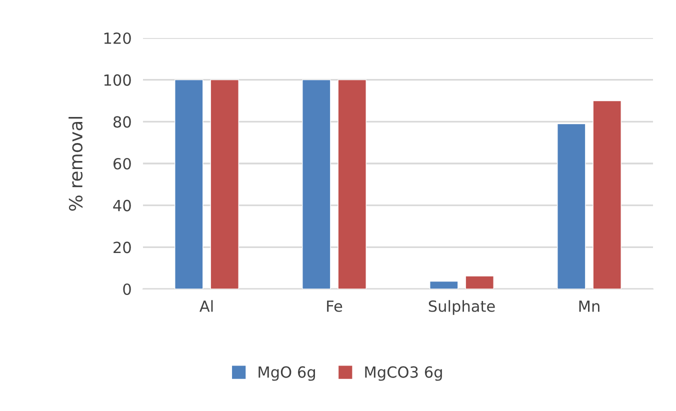 The height and width of the screenshot is (411, 676). What do you see at coordinates (461, 307) in the screenshot?
I see `x-tick-label: Sulphate` at bounding box center [461, 307].